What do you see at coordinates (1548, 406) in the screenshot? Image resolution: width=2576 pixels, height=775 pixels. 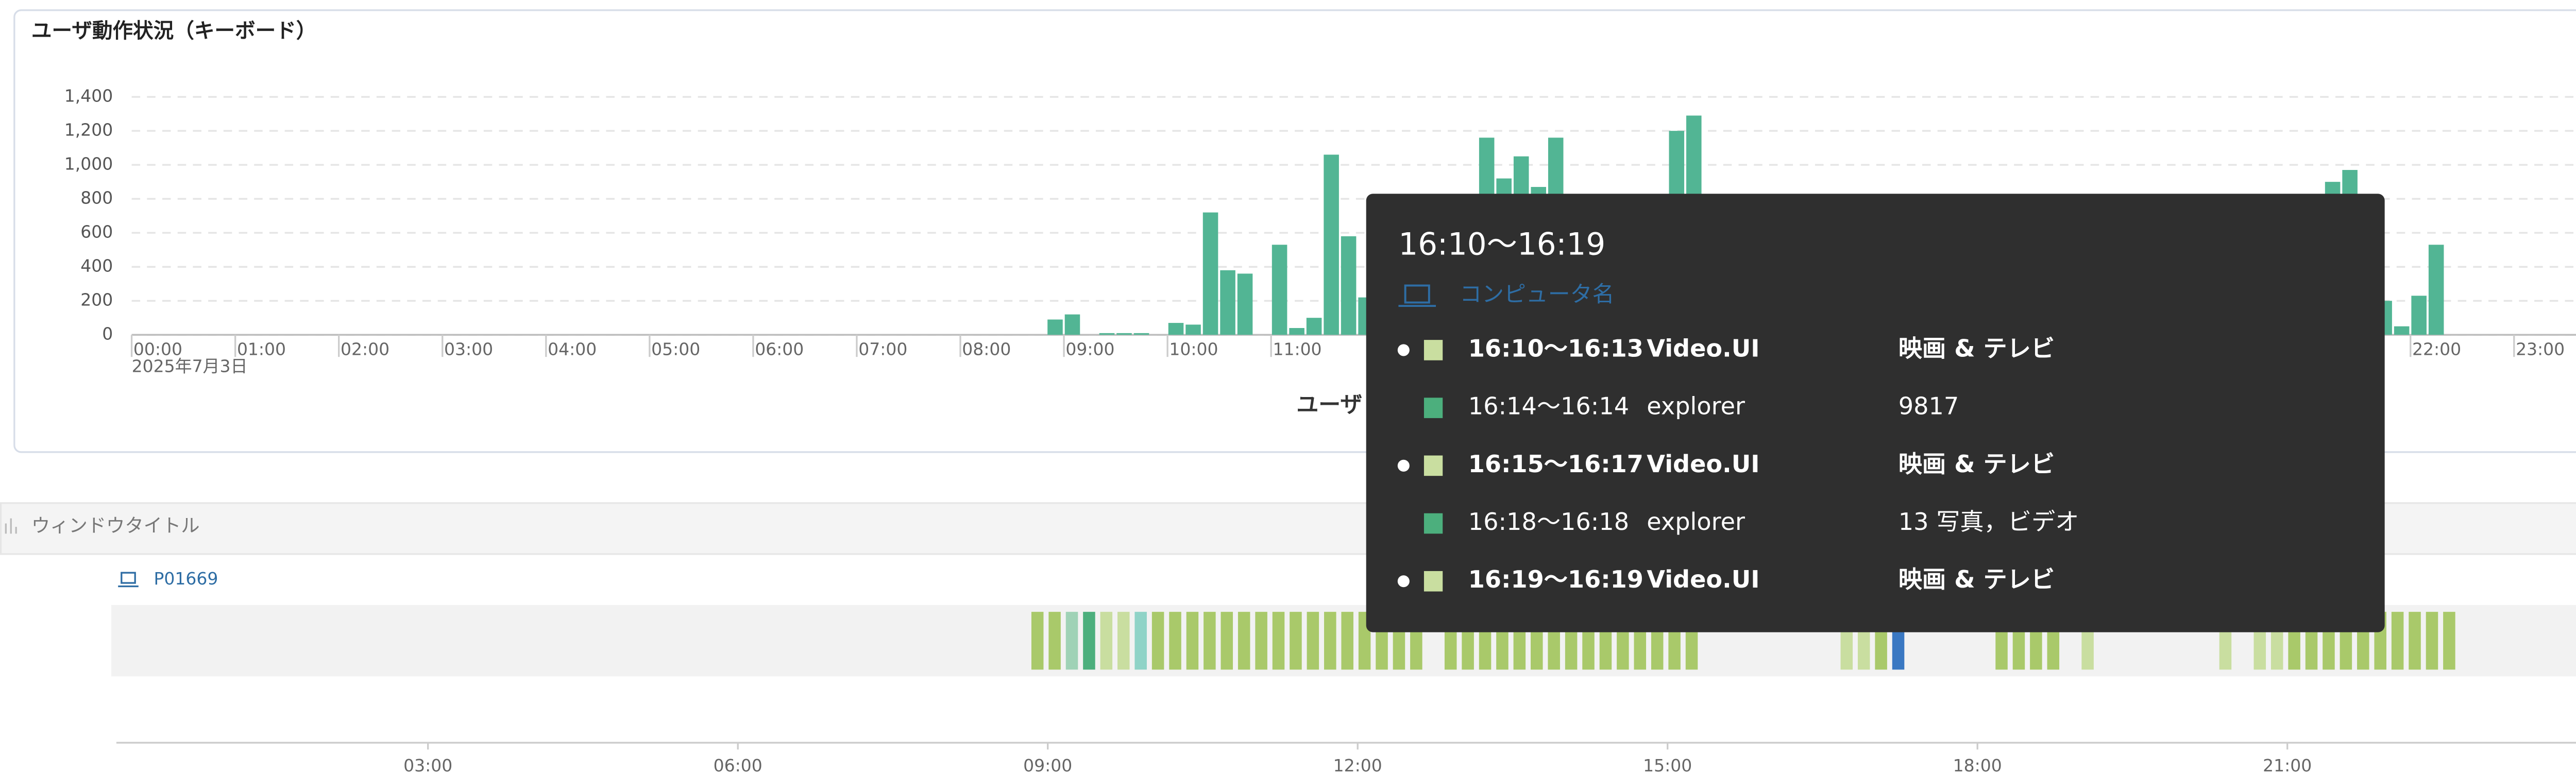 I see `row-time: 16:14〜16:14` at bounding box center [1548, 406].